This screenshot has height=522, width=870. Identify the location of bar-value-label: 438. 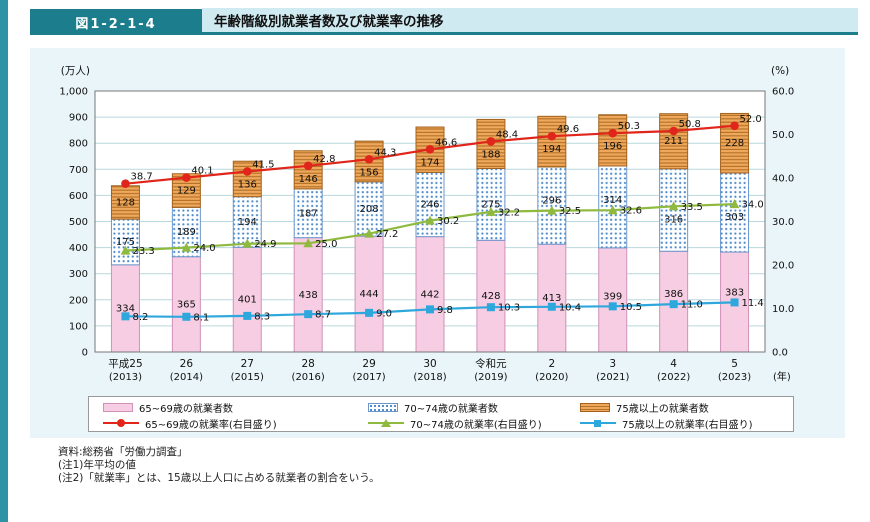
(308, 295).